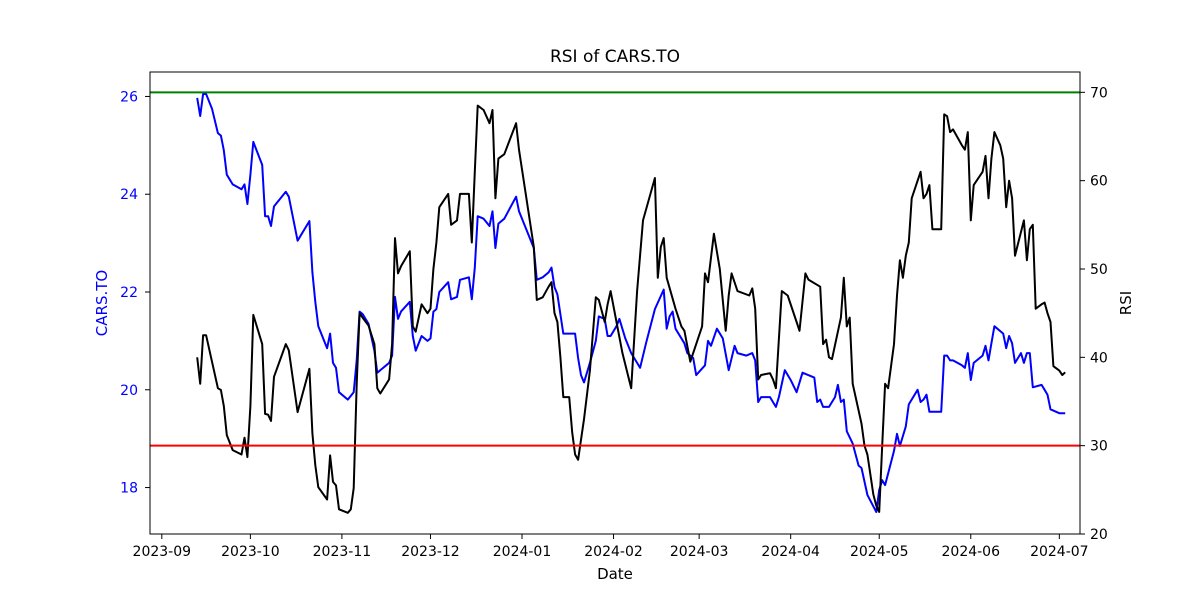  I want to click on x-tick-label: 2024-02, so click(613, 552).